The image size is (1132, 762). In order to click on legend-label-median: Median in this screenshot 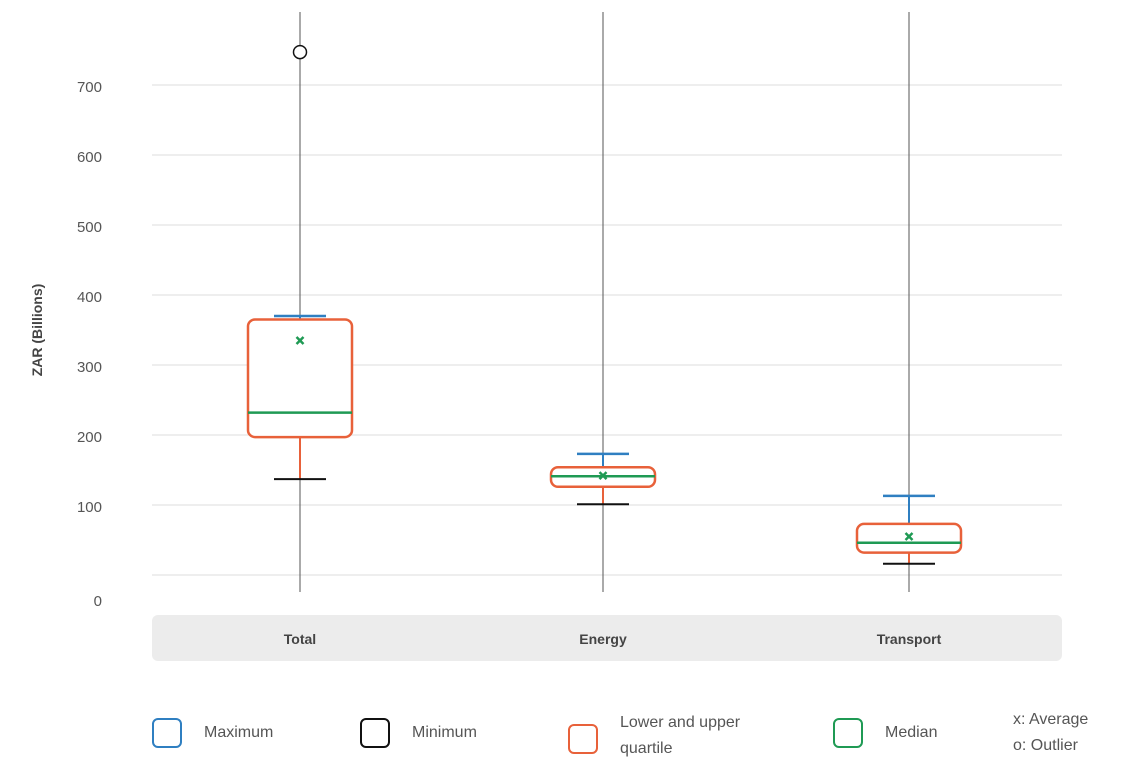, I will do `click(911, 732)`.